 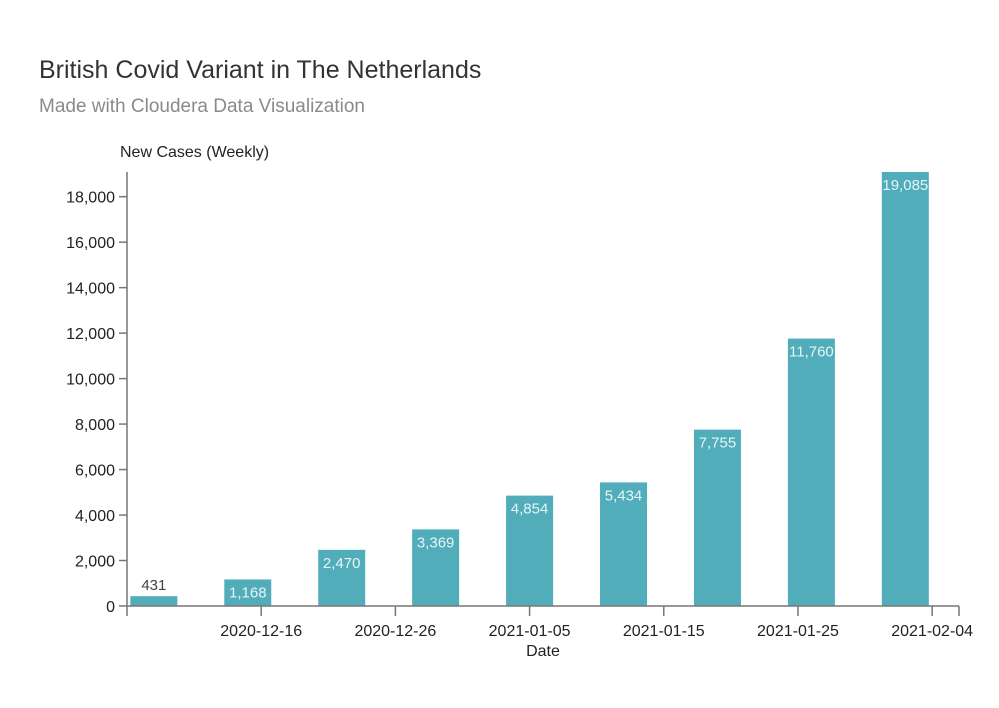 What do you see at coordinates (90, 334) in the screenshot?
I see `y-tick-label: 12,000` at bounding box center [90, 334].